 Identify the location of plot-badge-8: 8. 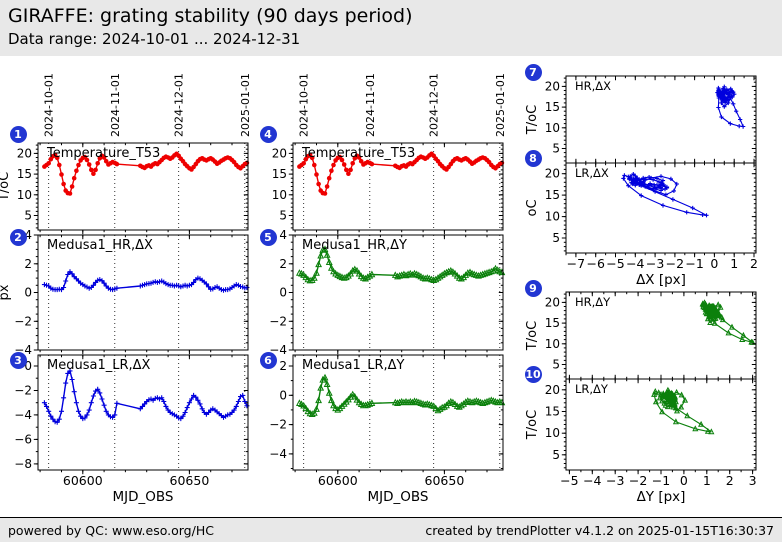
(533, 158).